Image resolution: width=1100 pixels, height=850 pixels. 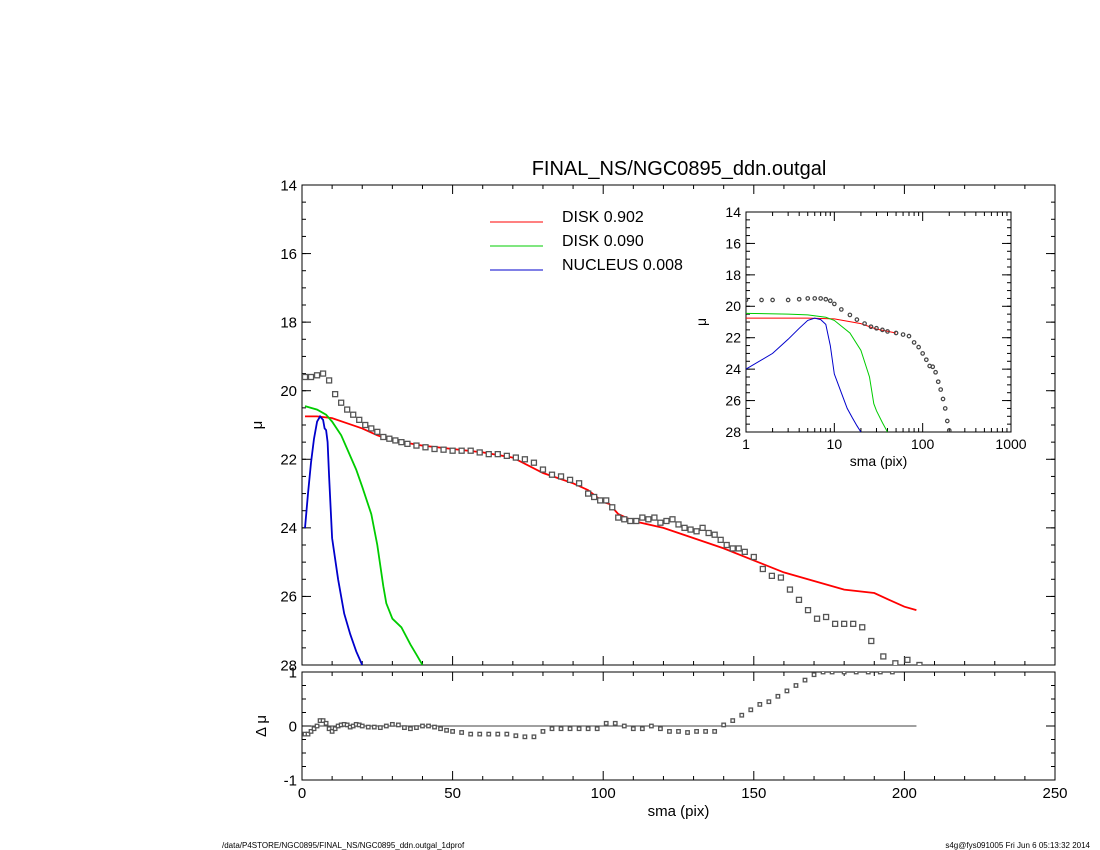 I want to click on residual-y-axis-label: Δ μ, so click(x=261, y=726).